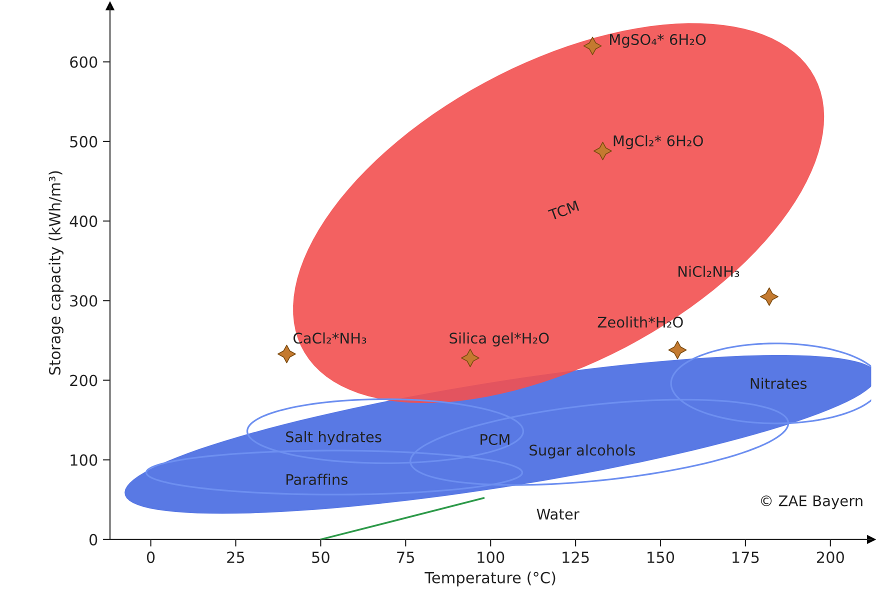  Describe the element at coordinates (334, 438) in the screenshot. I see `annotation: Salt hydrates` at that location.